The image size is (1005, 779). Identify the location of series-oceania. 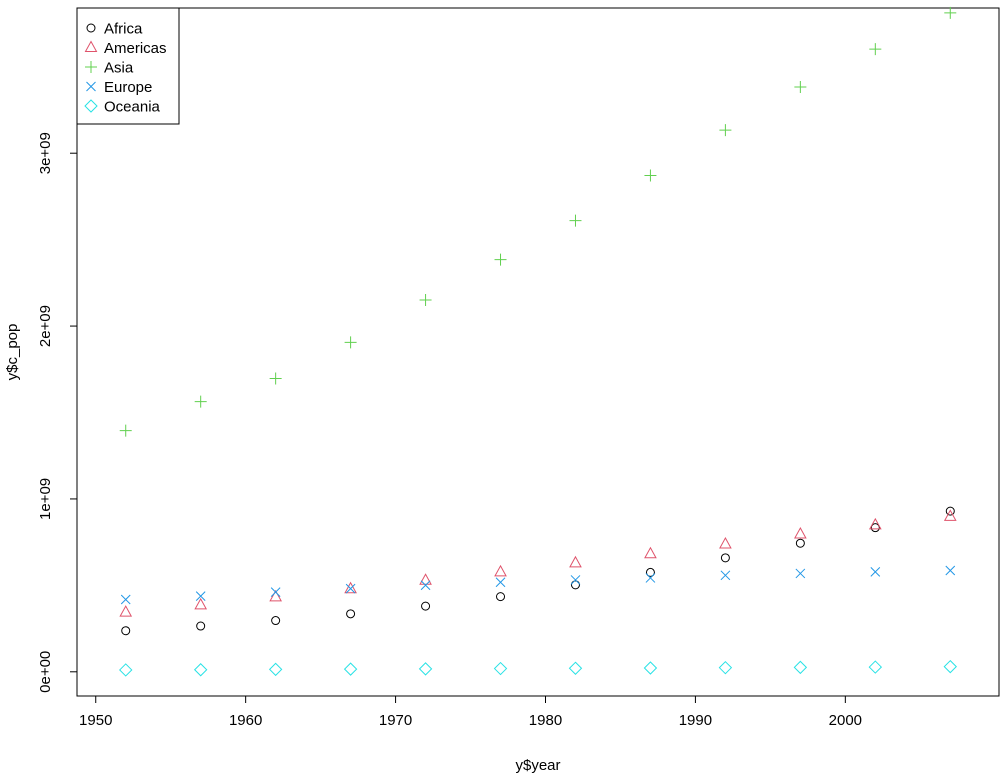
(538, 668).